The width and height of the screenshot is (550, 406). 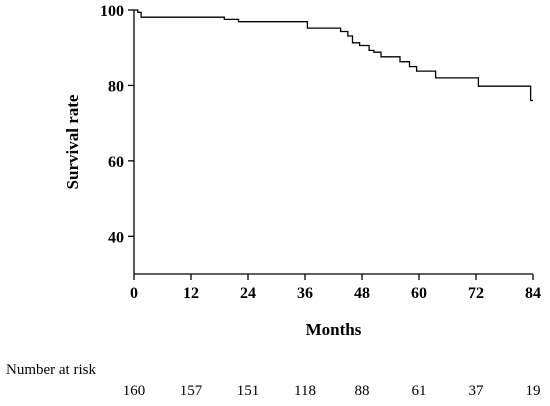 What do you see at coordinates (116, 86) in the screenshot?
I see `y-tick-label: 80` at bounding box center [116, 86].